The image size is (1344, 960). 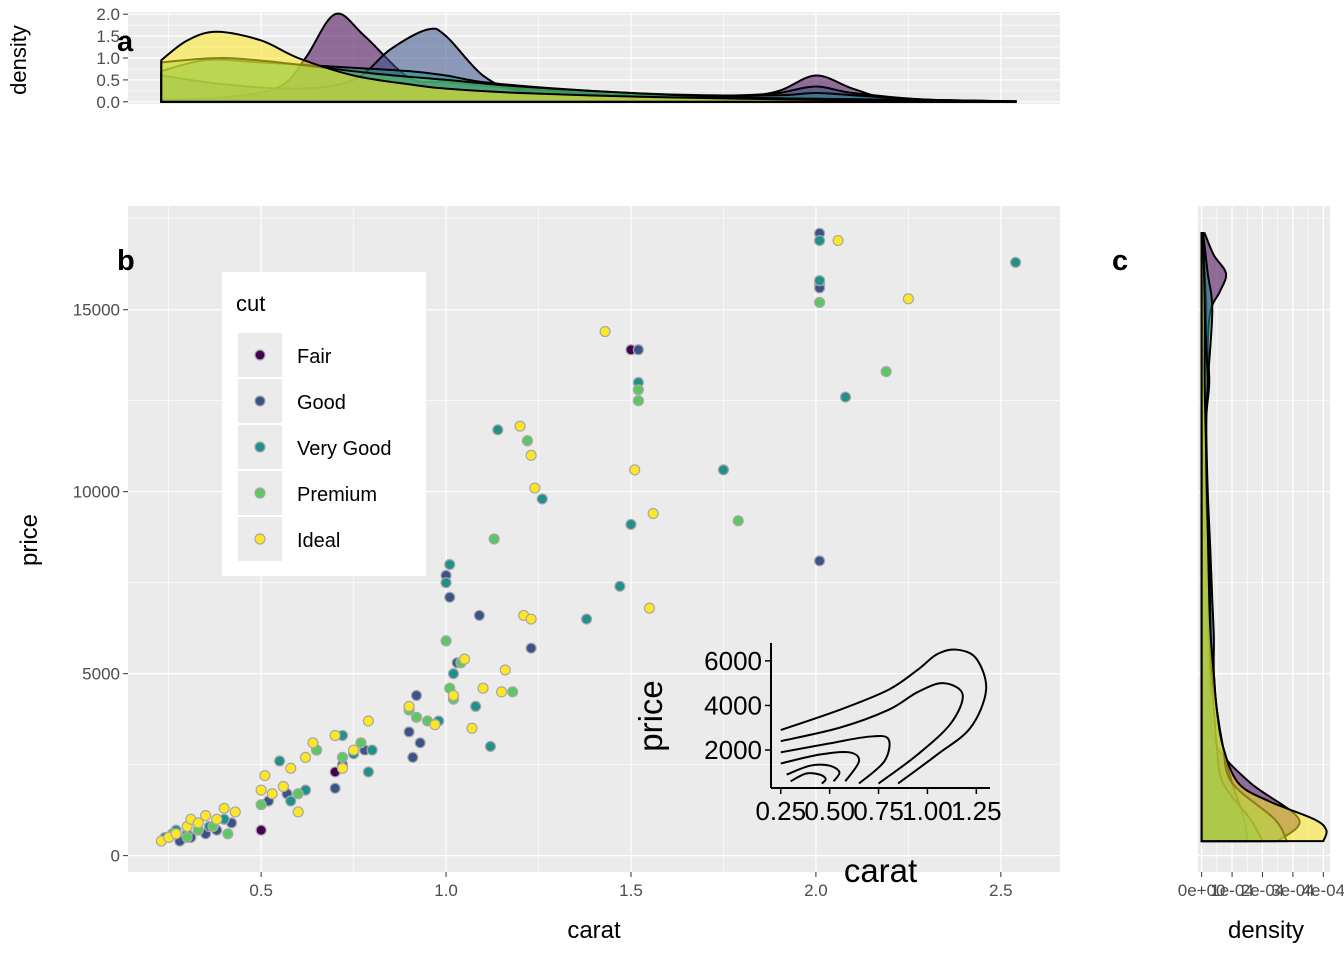 What do you see at coordinates (18, 60) in the screenshot?
I see `panel-a-ylabel: density` at bounding box center [18, 60].